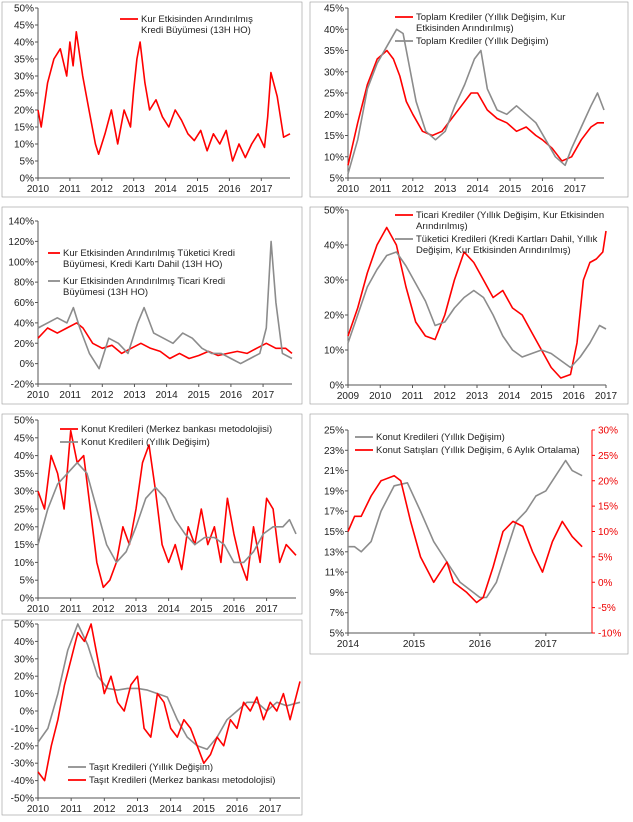 The width and height of the screenshot is (633, 822). Describe the element at coordinates (608, 507) in the screenshot. I see `y2-tick-label: 15%` at that location.